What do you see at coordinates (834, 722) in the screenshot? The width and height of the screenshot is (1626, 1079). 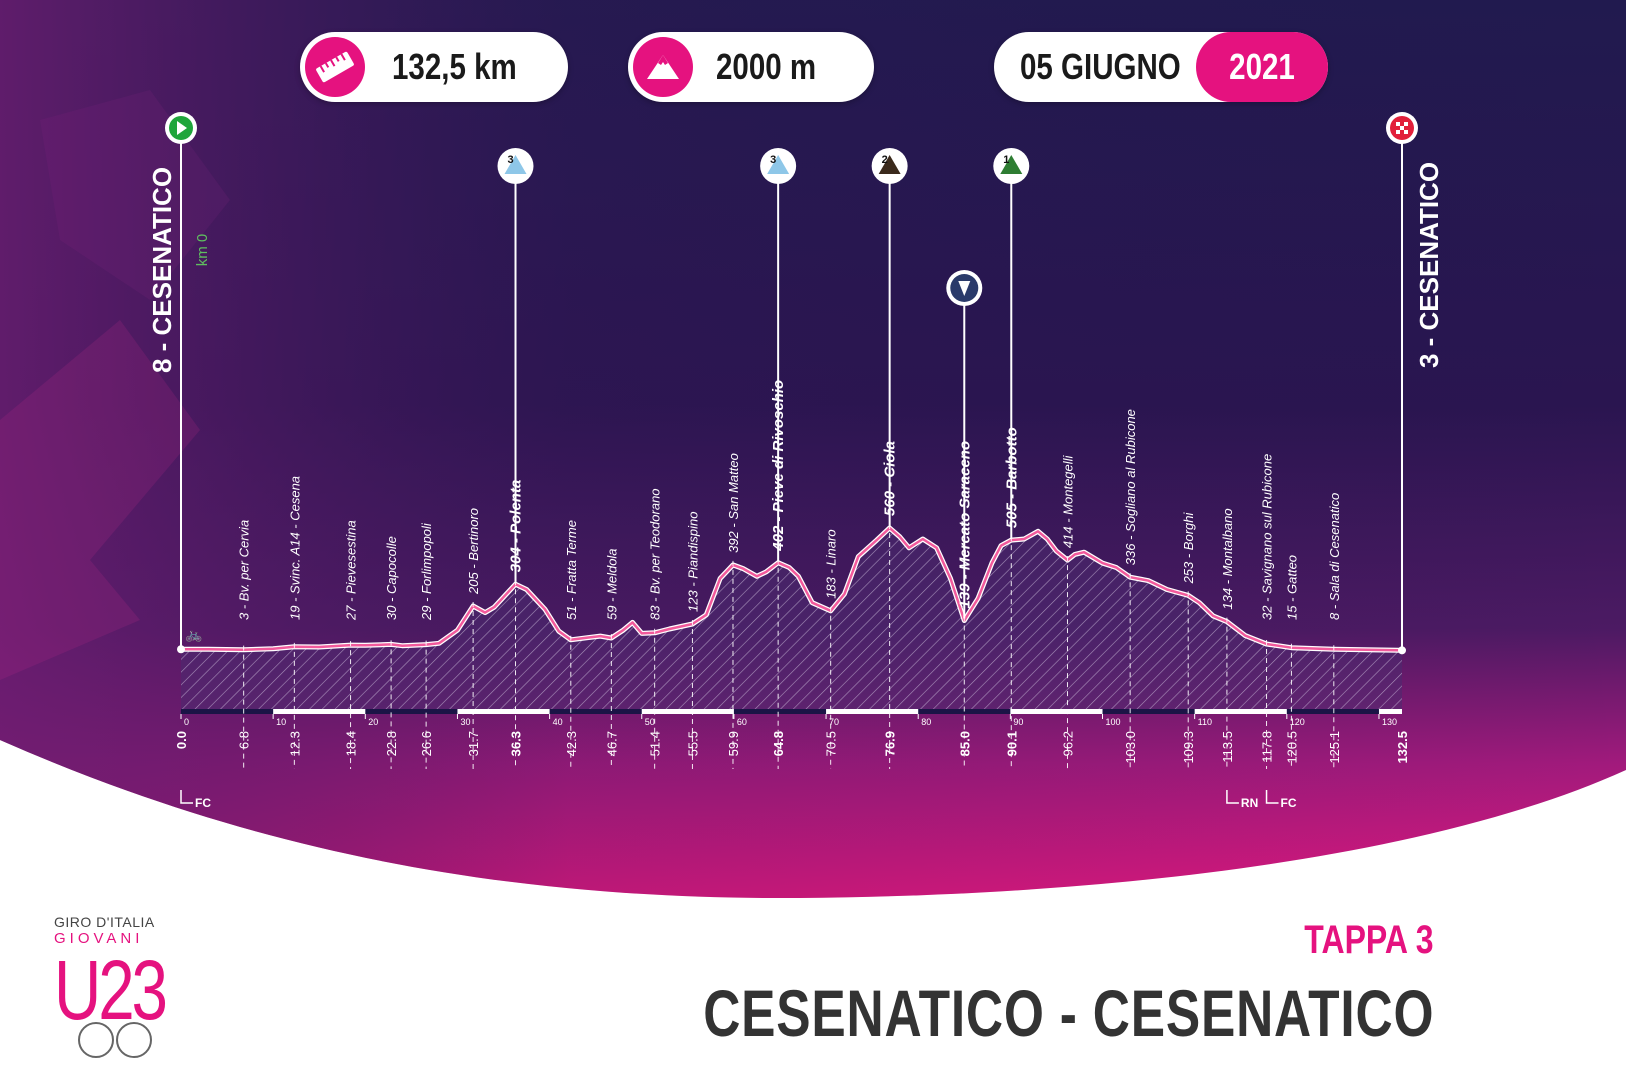 I see `x-tick-label: 70` at bounding box center [834, 722].